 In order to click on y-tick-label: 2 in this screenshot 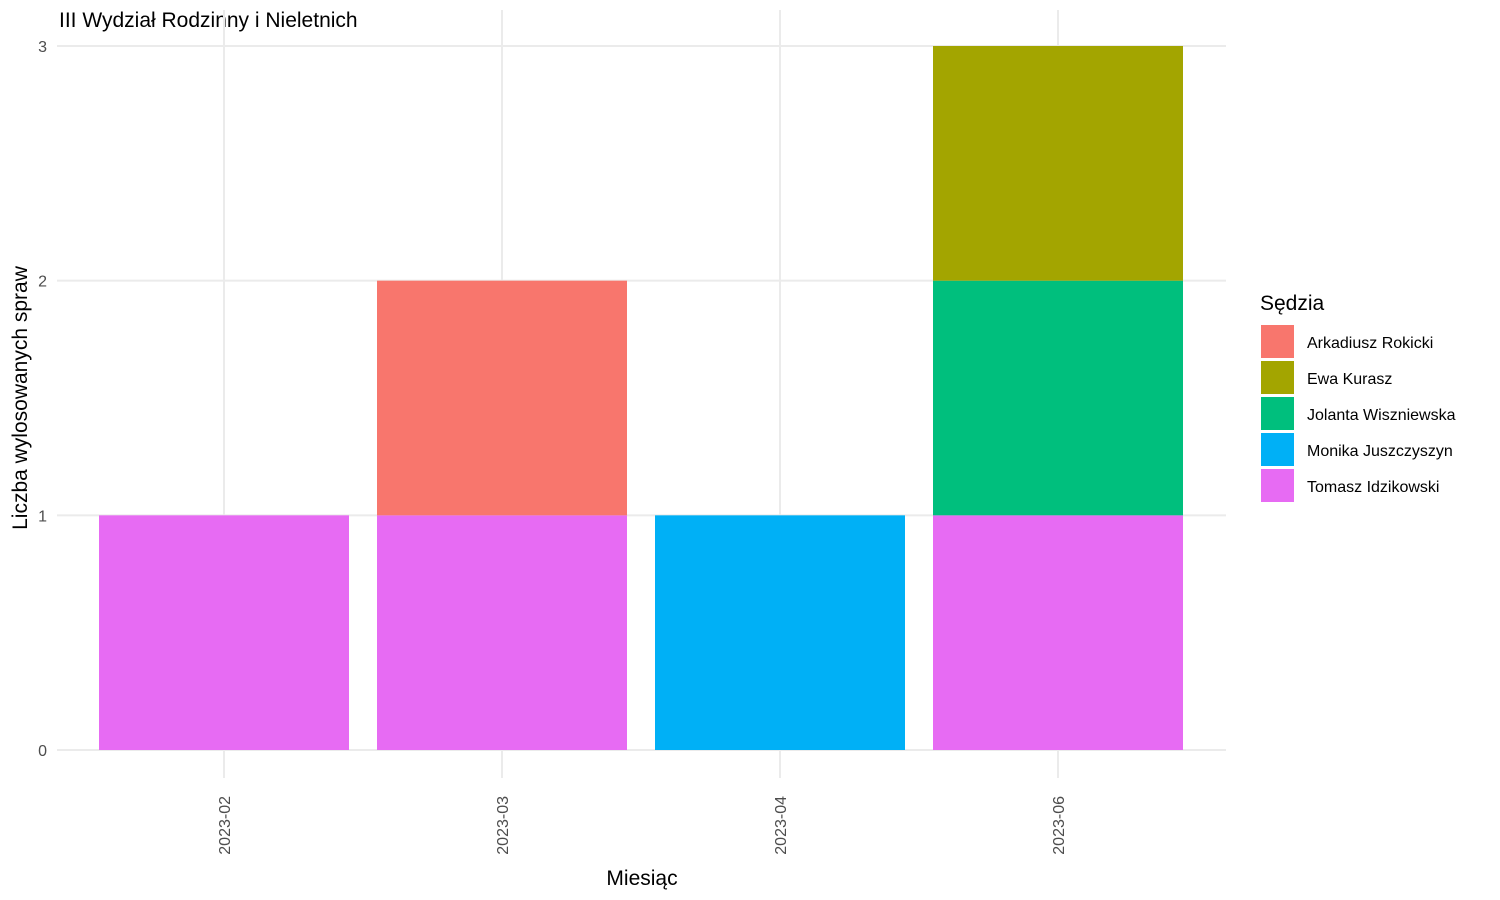, I will do `click(42, 282)`.